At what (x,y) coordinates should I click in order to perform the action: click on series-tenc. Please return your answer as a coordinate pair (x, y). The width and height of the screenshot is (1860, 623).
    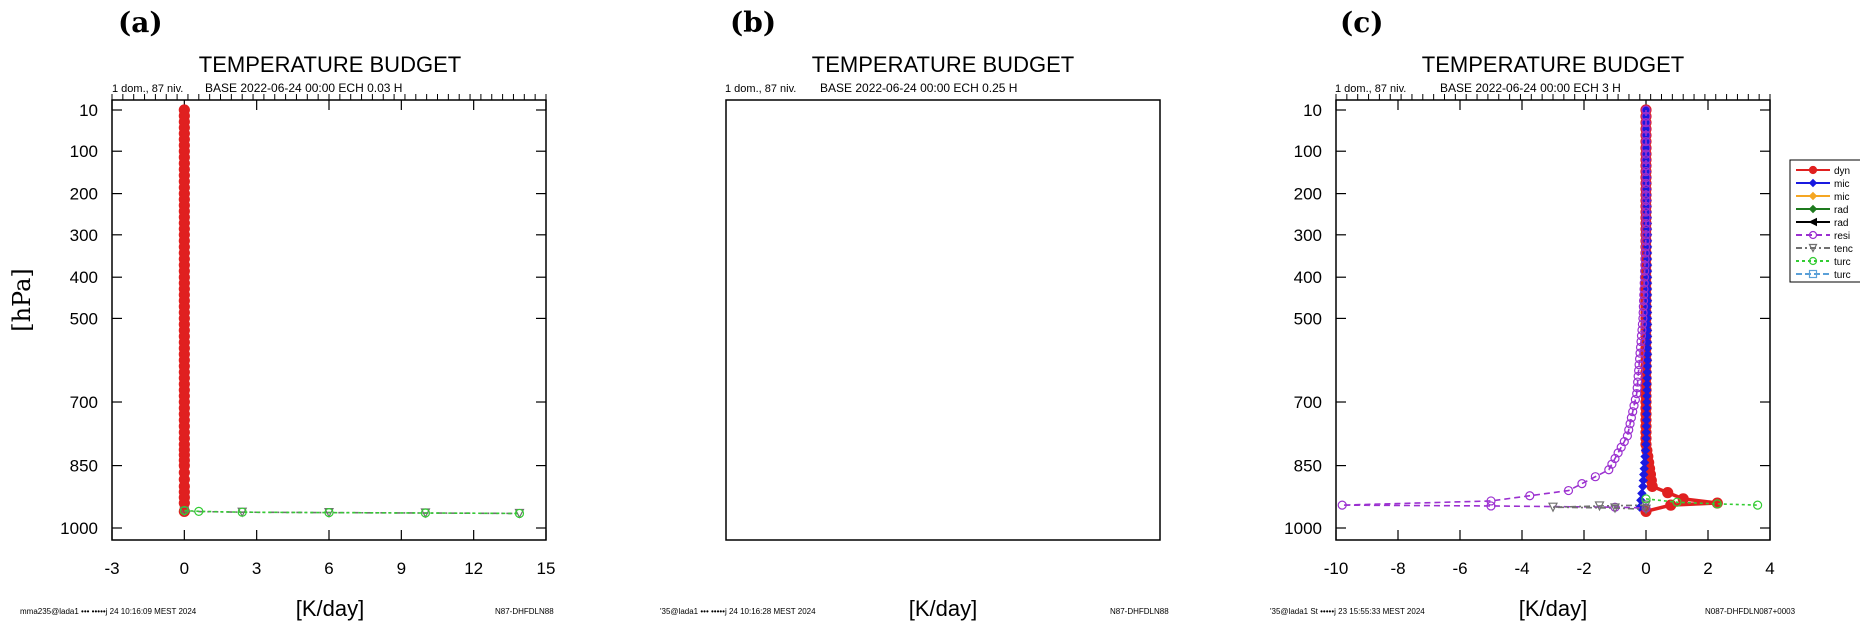
    Looking at the image, I should click on (352, 512).